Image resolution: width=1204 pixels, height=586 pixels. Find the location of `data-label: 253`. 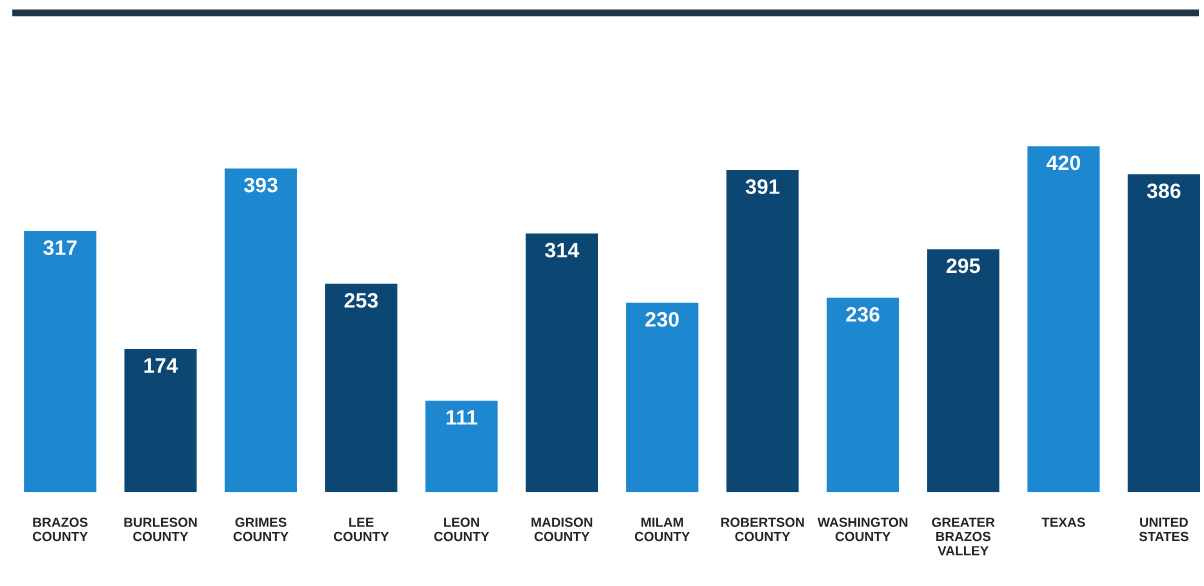

data-label: 253 is located at coordinates (361, 300).